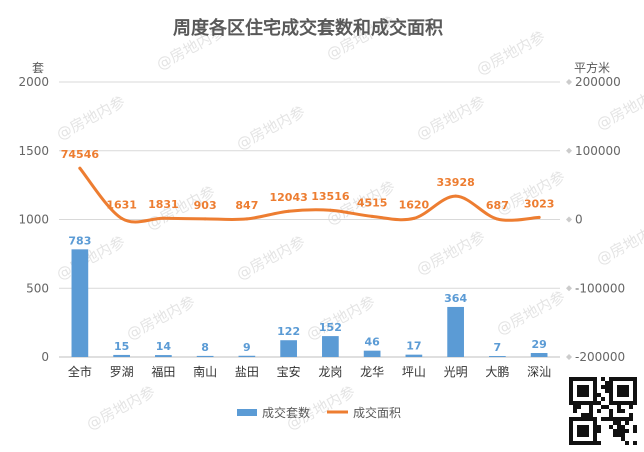 This screenshot has height=452, width=644. I want to click on bar-value-label: 122, so click(288, 331).